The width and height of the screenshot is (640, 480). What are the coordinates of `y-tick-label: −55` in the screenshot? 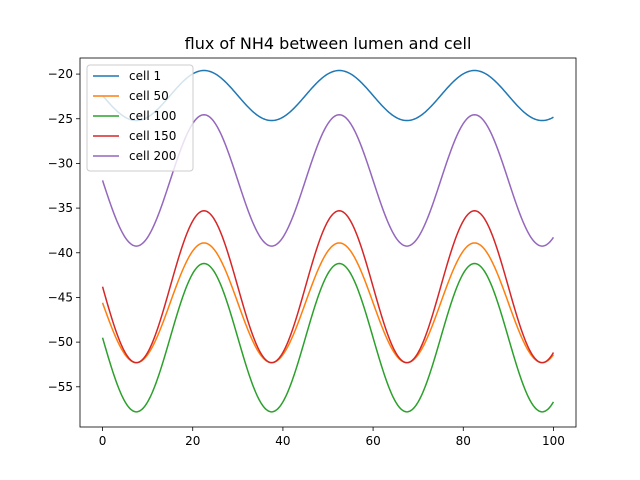 It's located at (60, 387).